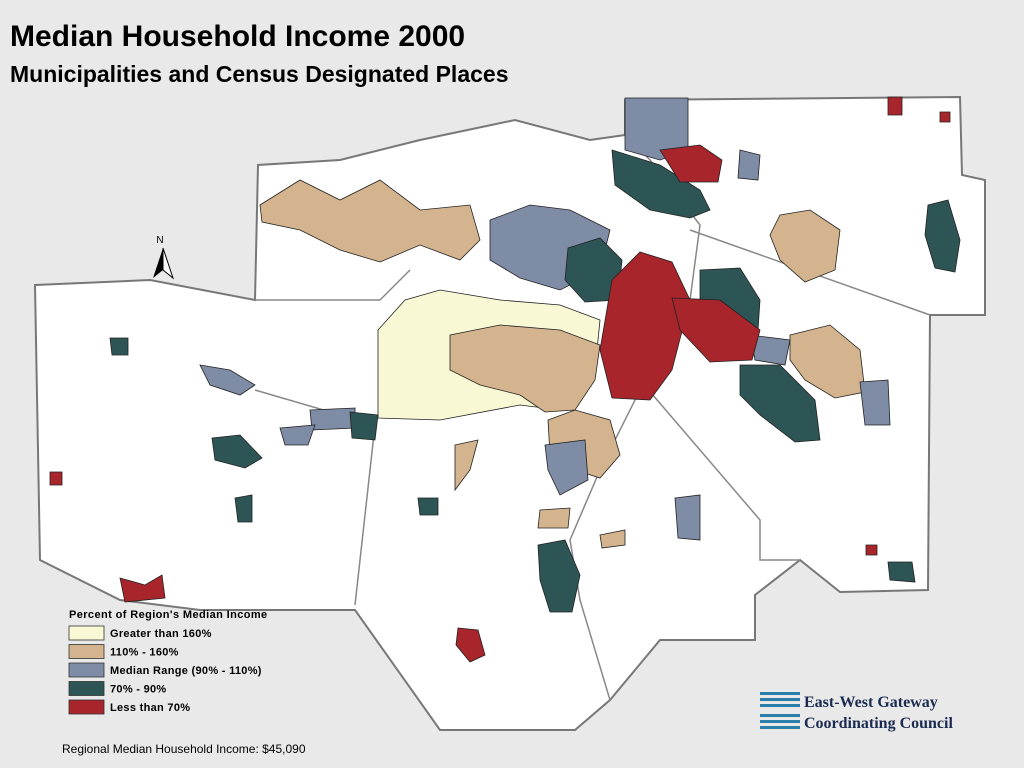 The width and height of the screenshot is (1024, 768). I want to click on logo-mark, so click(780, 710).